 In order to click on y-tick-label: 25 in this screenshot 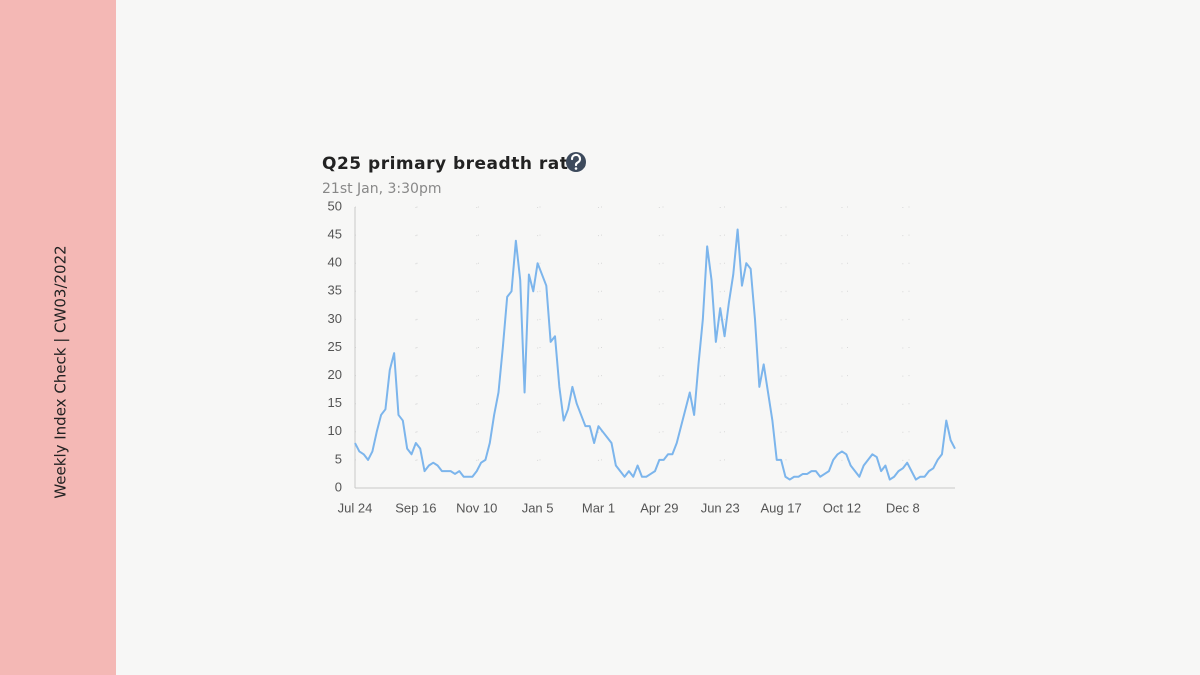, I will do `click(335, 346)`.